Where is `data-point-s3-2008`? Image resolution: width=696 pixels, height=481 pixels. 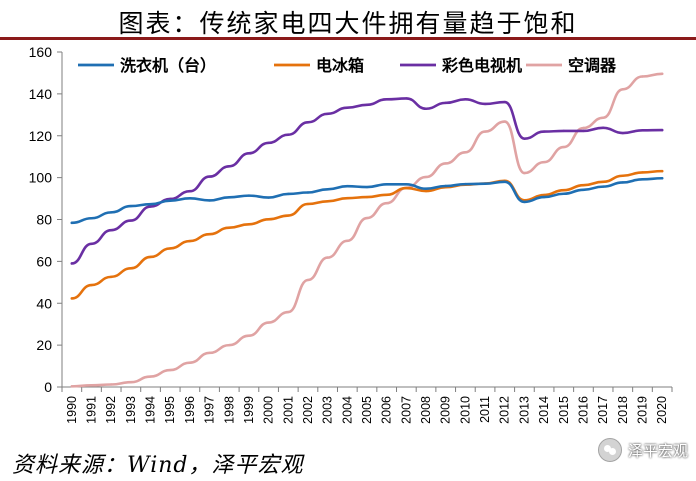
data-point-s3-2008 is located at coordinates (426, 177).